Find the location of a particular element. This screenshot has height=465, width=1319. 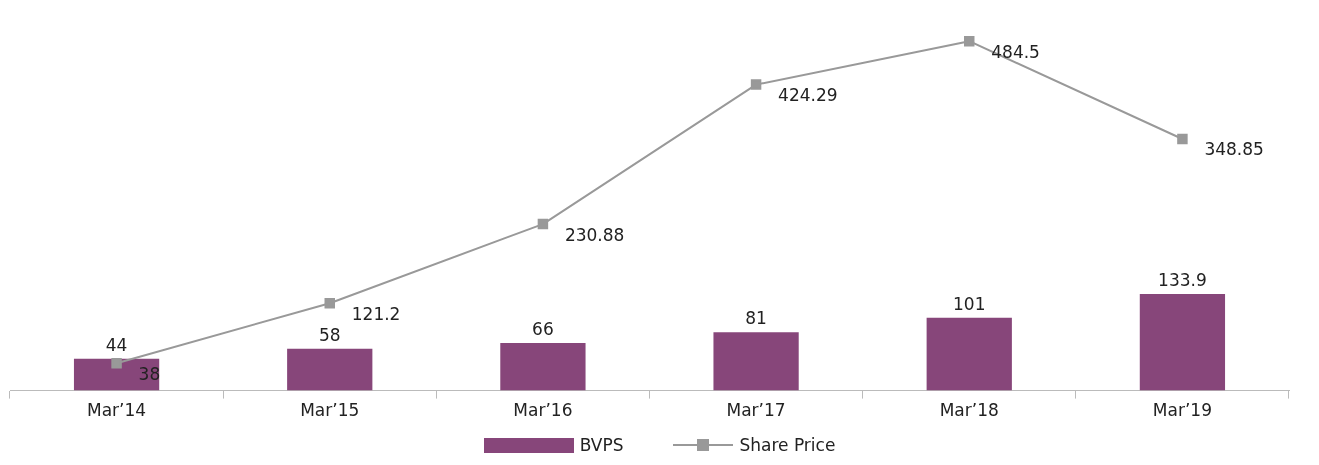

data-label: 44 is located at coordinates (116, 344).